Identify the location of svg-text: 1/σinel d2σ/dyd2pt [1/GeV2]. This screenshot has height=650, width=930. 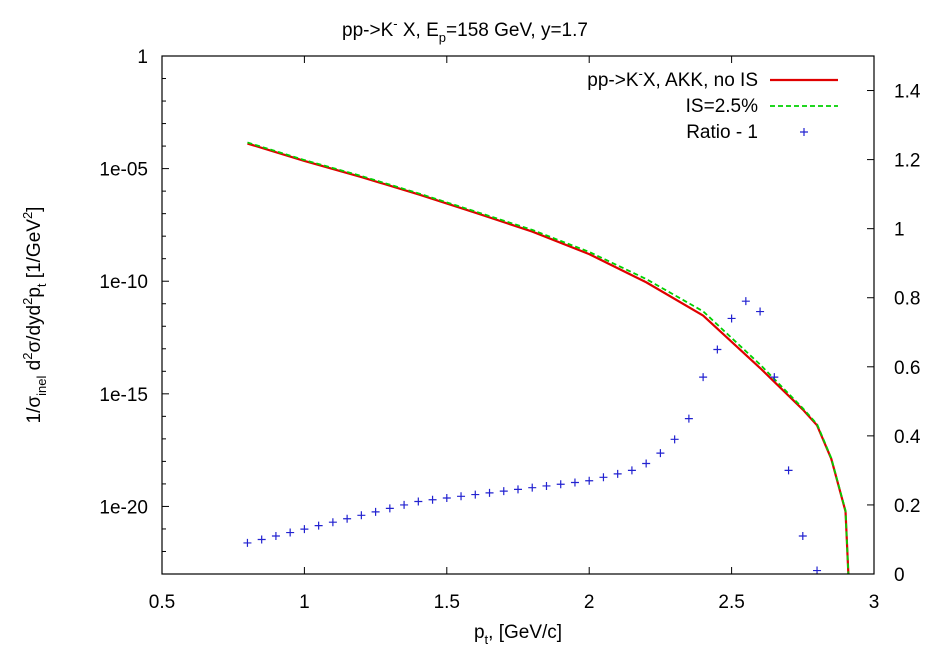
(34, 315).